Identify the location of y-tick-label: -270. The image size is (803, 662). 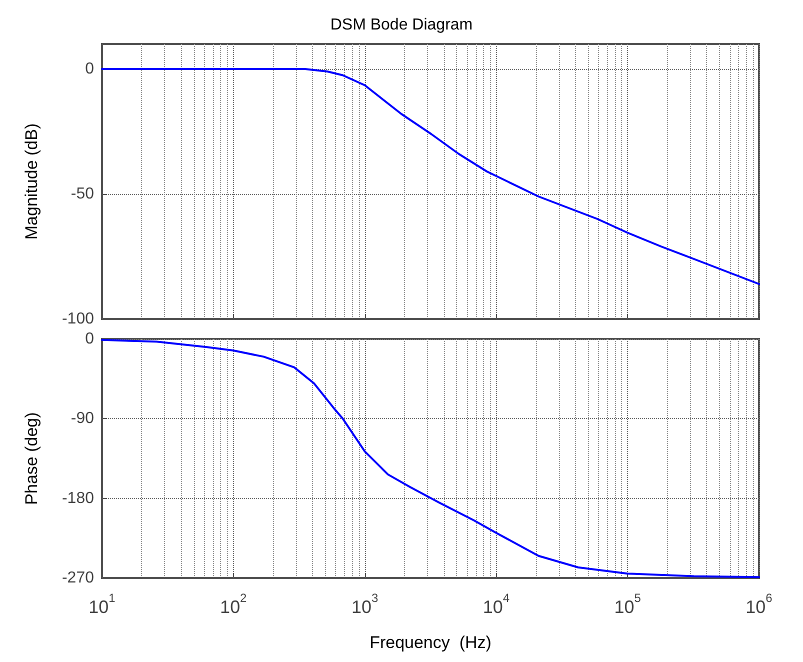
(78, 578).